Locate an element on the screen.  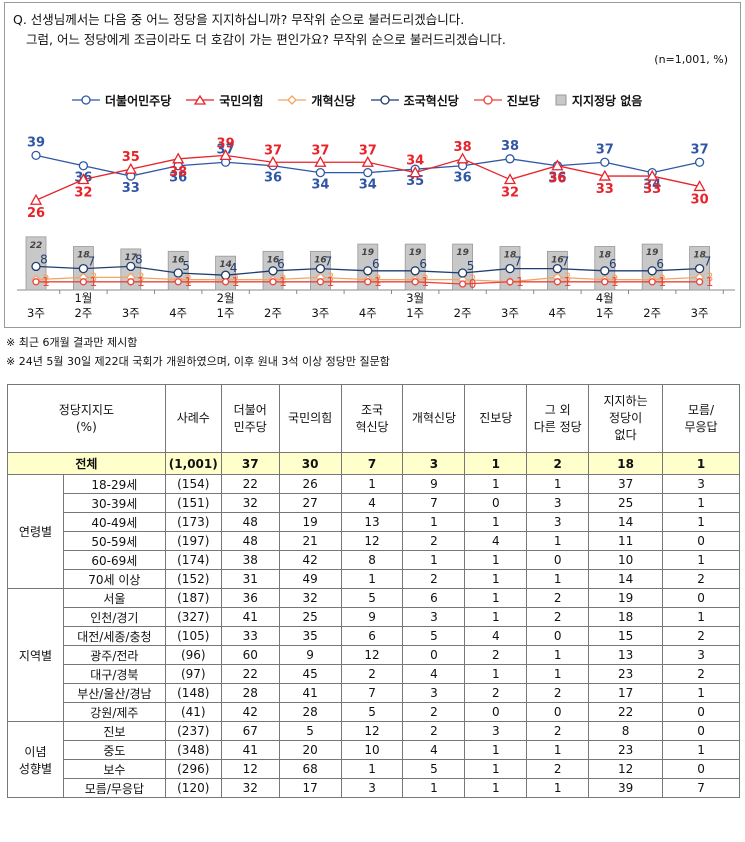
label-ppp-4: 39 is located at coordinates (226, 143).